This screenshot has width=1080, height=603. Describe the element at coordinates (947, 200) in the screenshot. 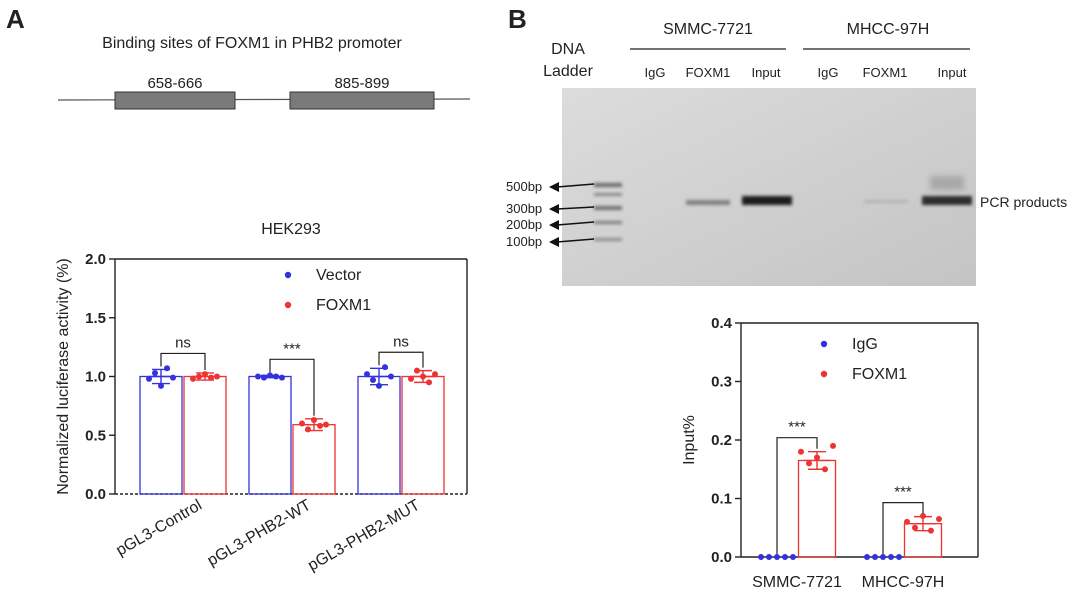

I see `pcr-band-mhcc-input` at that location.